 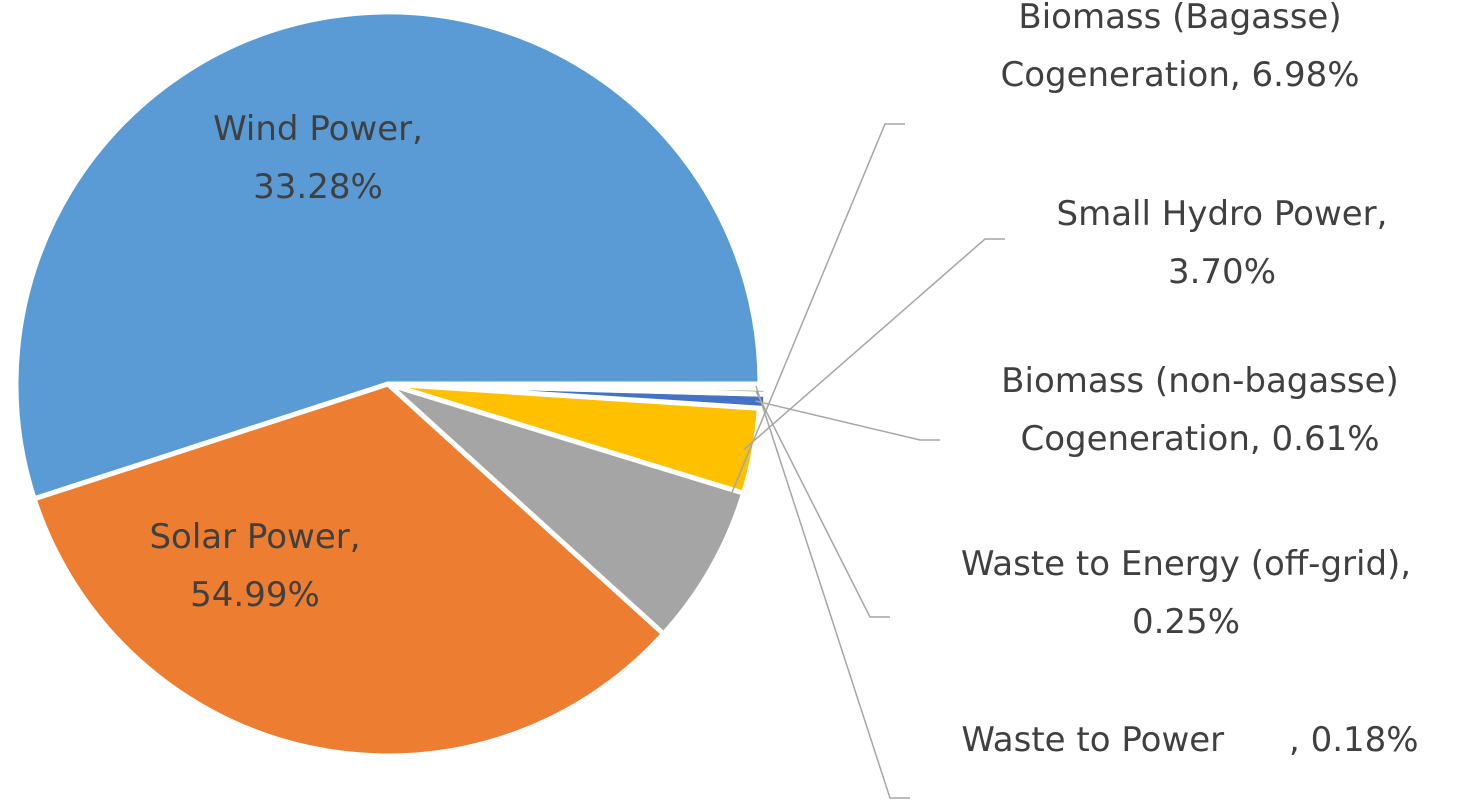 I want to click on data-label-solar-power: Solar Power, 54.99%, so click(x=254, y=566).